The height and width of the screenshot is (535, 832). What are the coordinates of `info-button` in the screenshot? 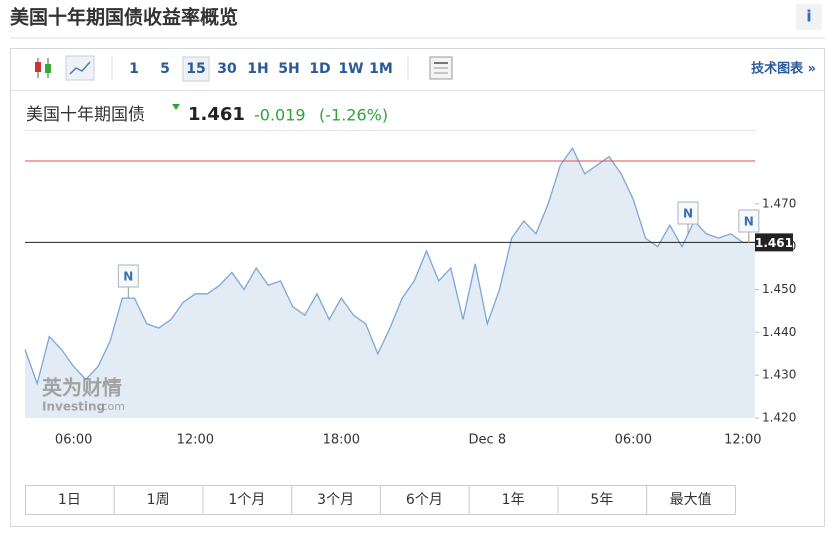 It's located at (809, 17).